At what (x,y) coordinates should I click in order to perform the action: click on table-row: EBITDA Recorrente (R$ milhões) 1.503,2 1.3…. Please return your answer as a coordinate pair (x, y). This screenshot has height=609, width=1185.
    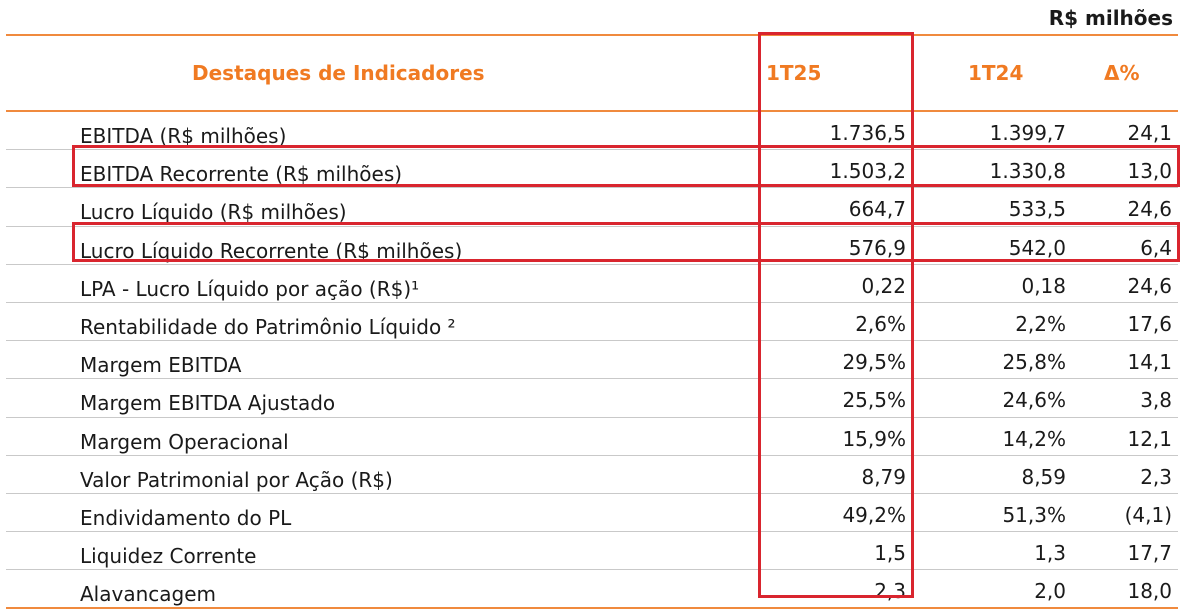
    Looking at the image, I should click on (592, 169).